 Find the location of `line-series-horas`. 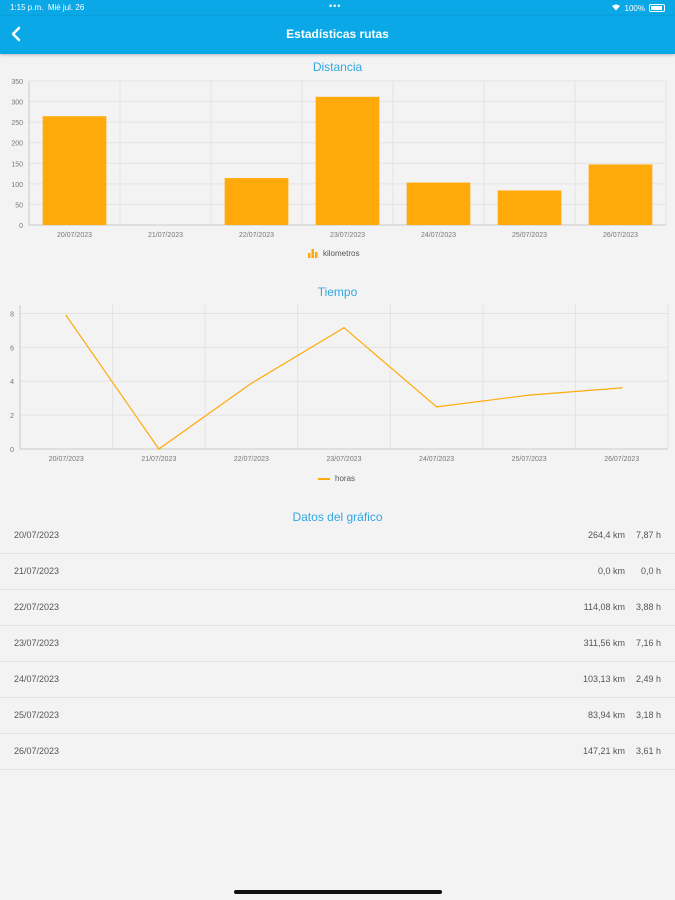

line-series-horas is located at coordinates (343, 382).